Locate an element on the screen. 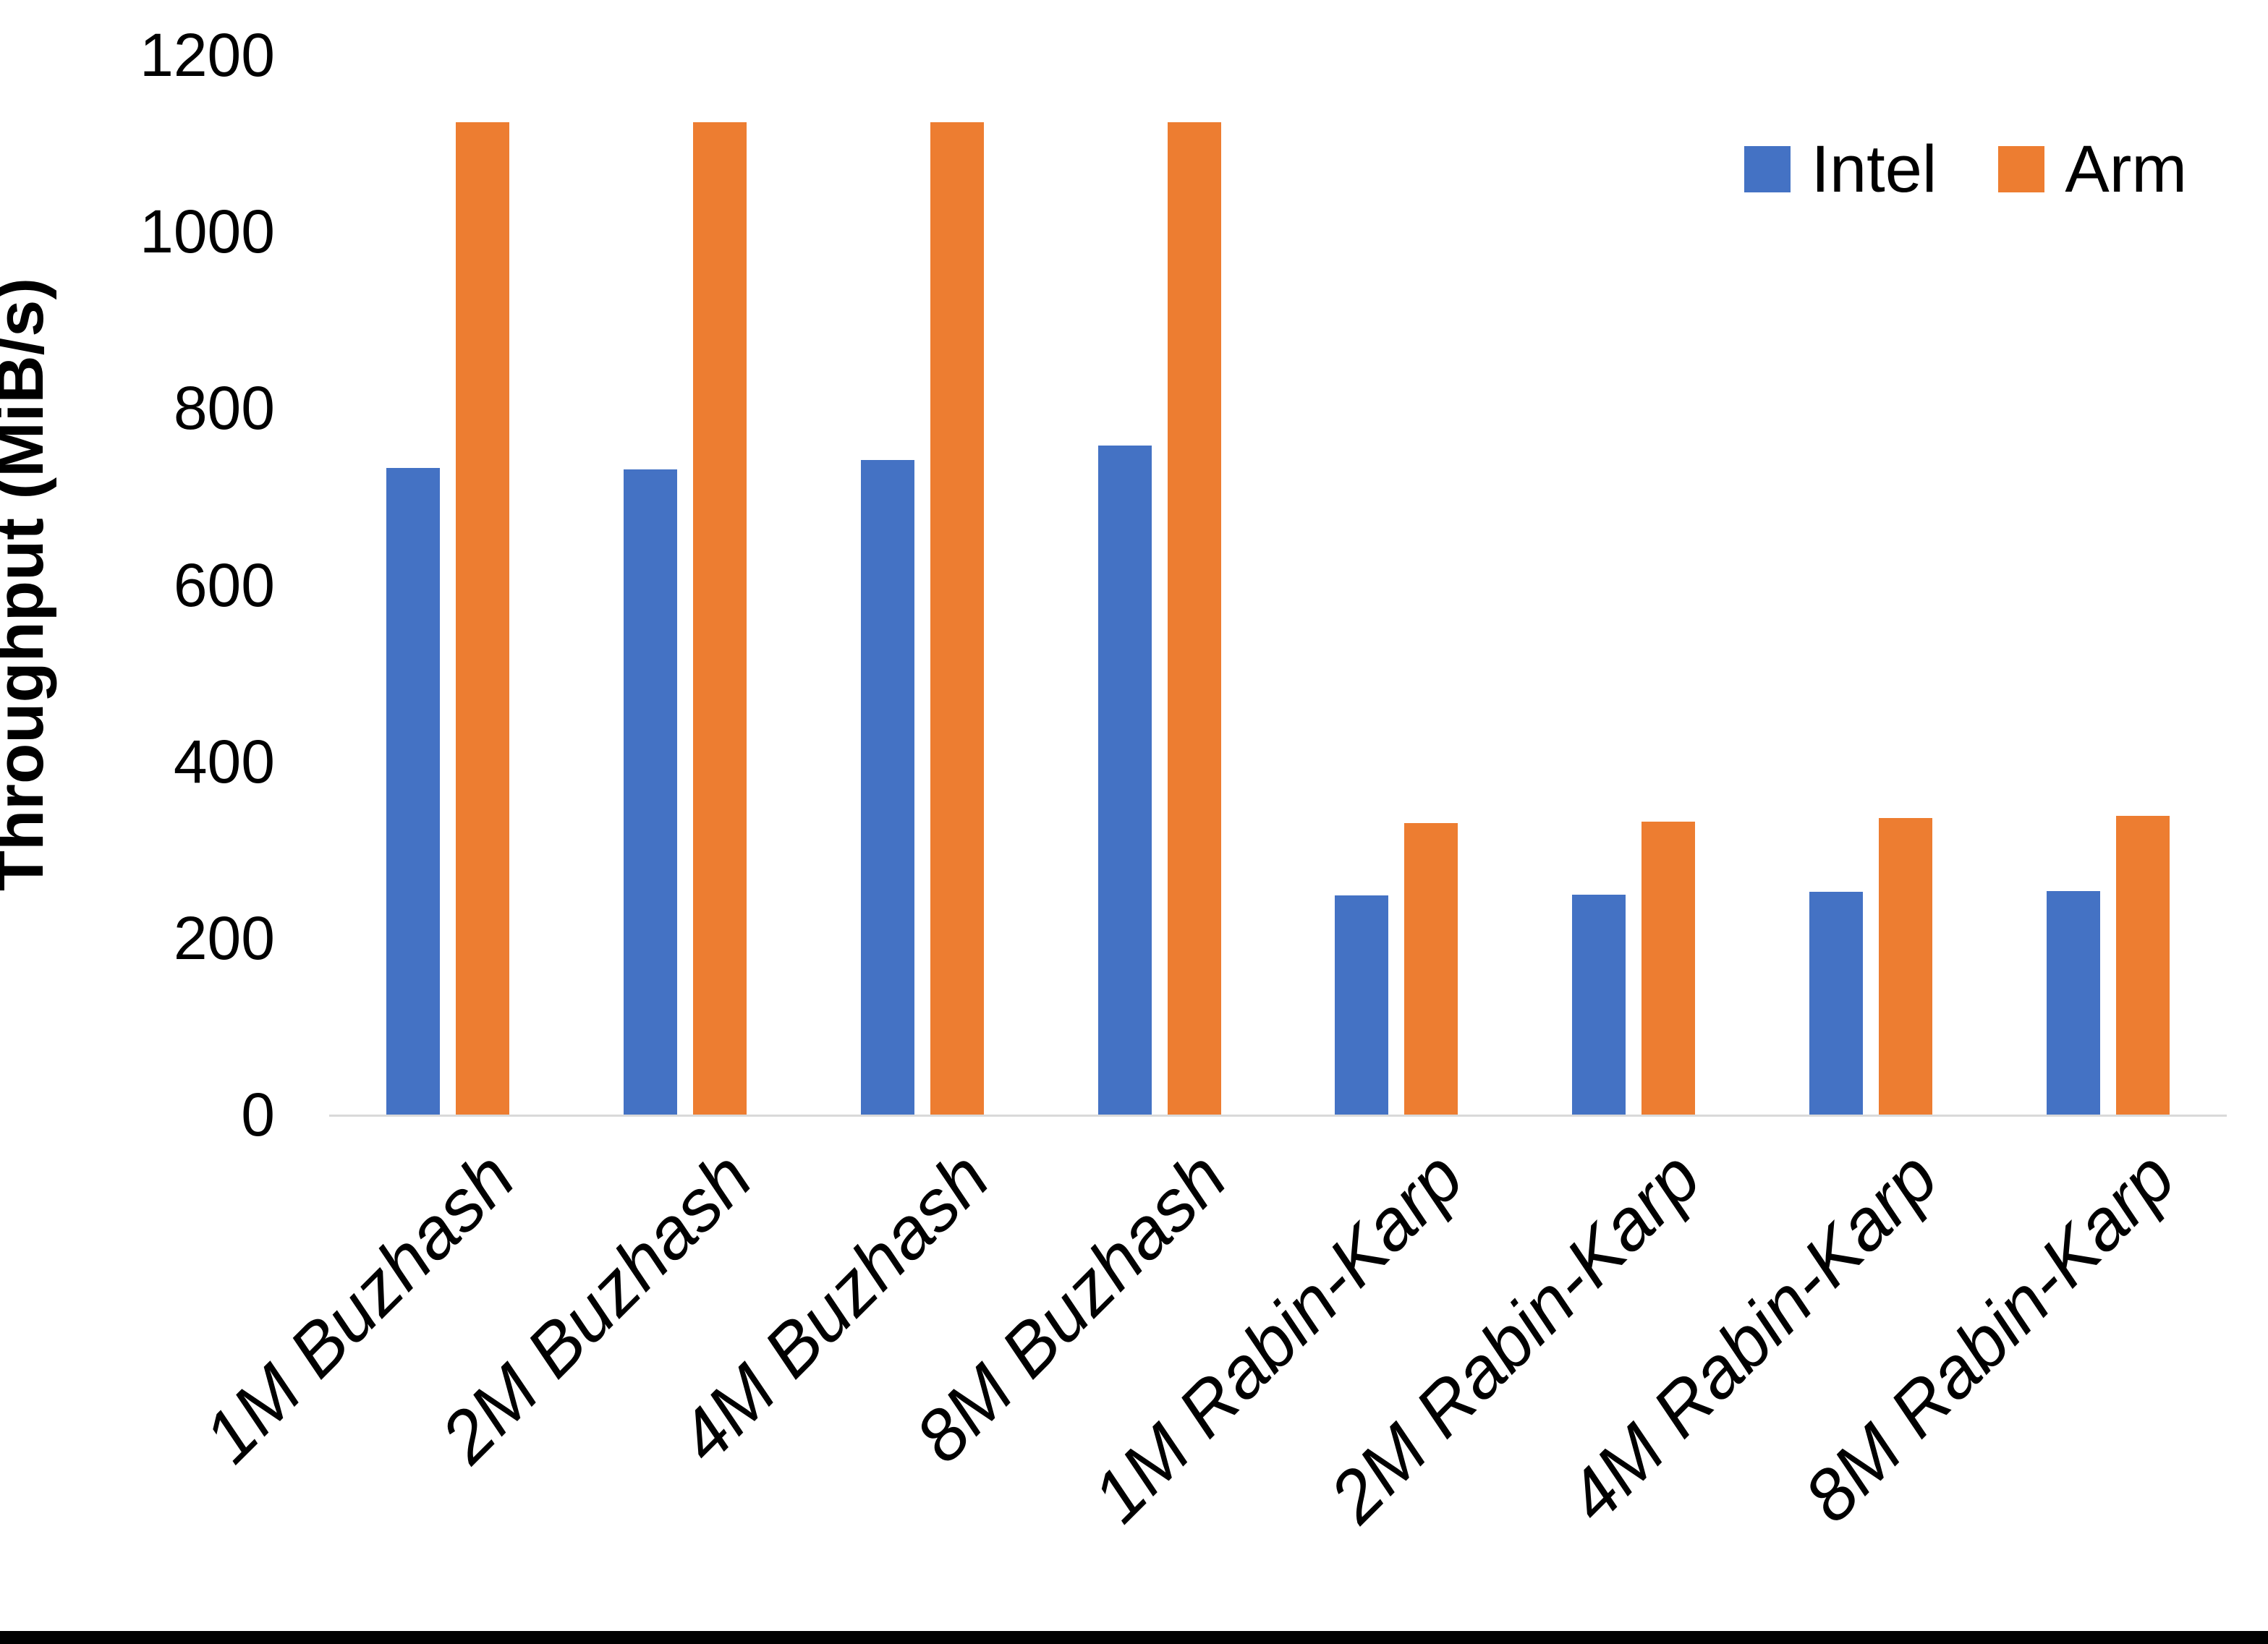 The image size is (2268, 1644). legend-item-arm: Arm is located at coordinates (2092, 169).